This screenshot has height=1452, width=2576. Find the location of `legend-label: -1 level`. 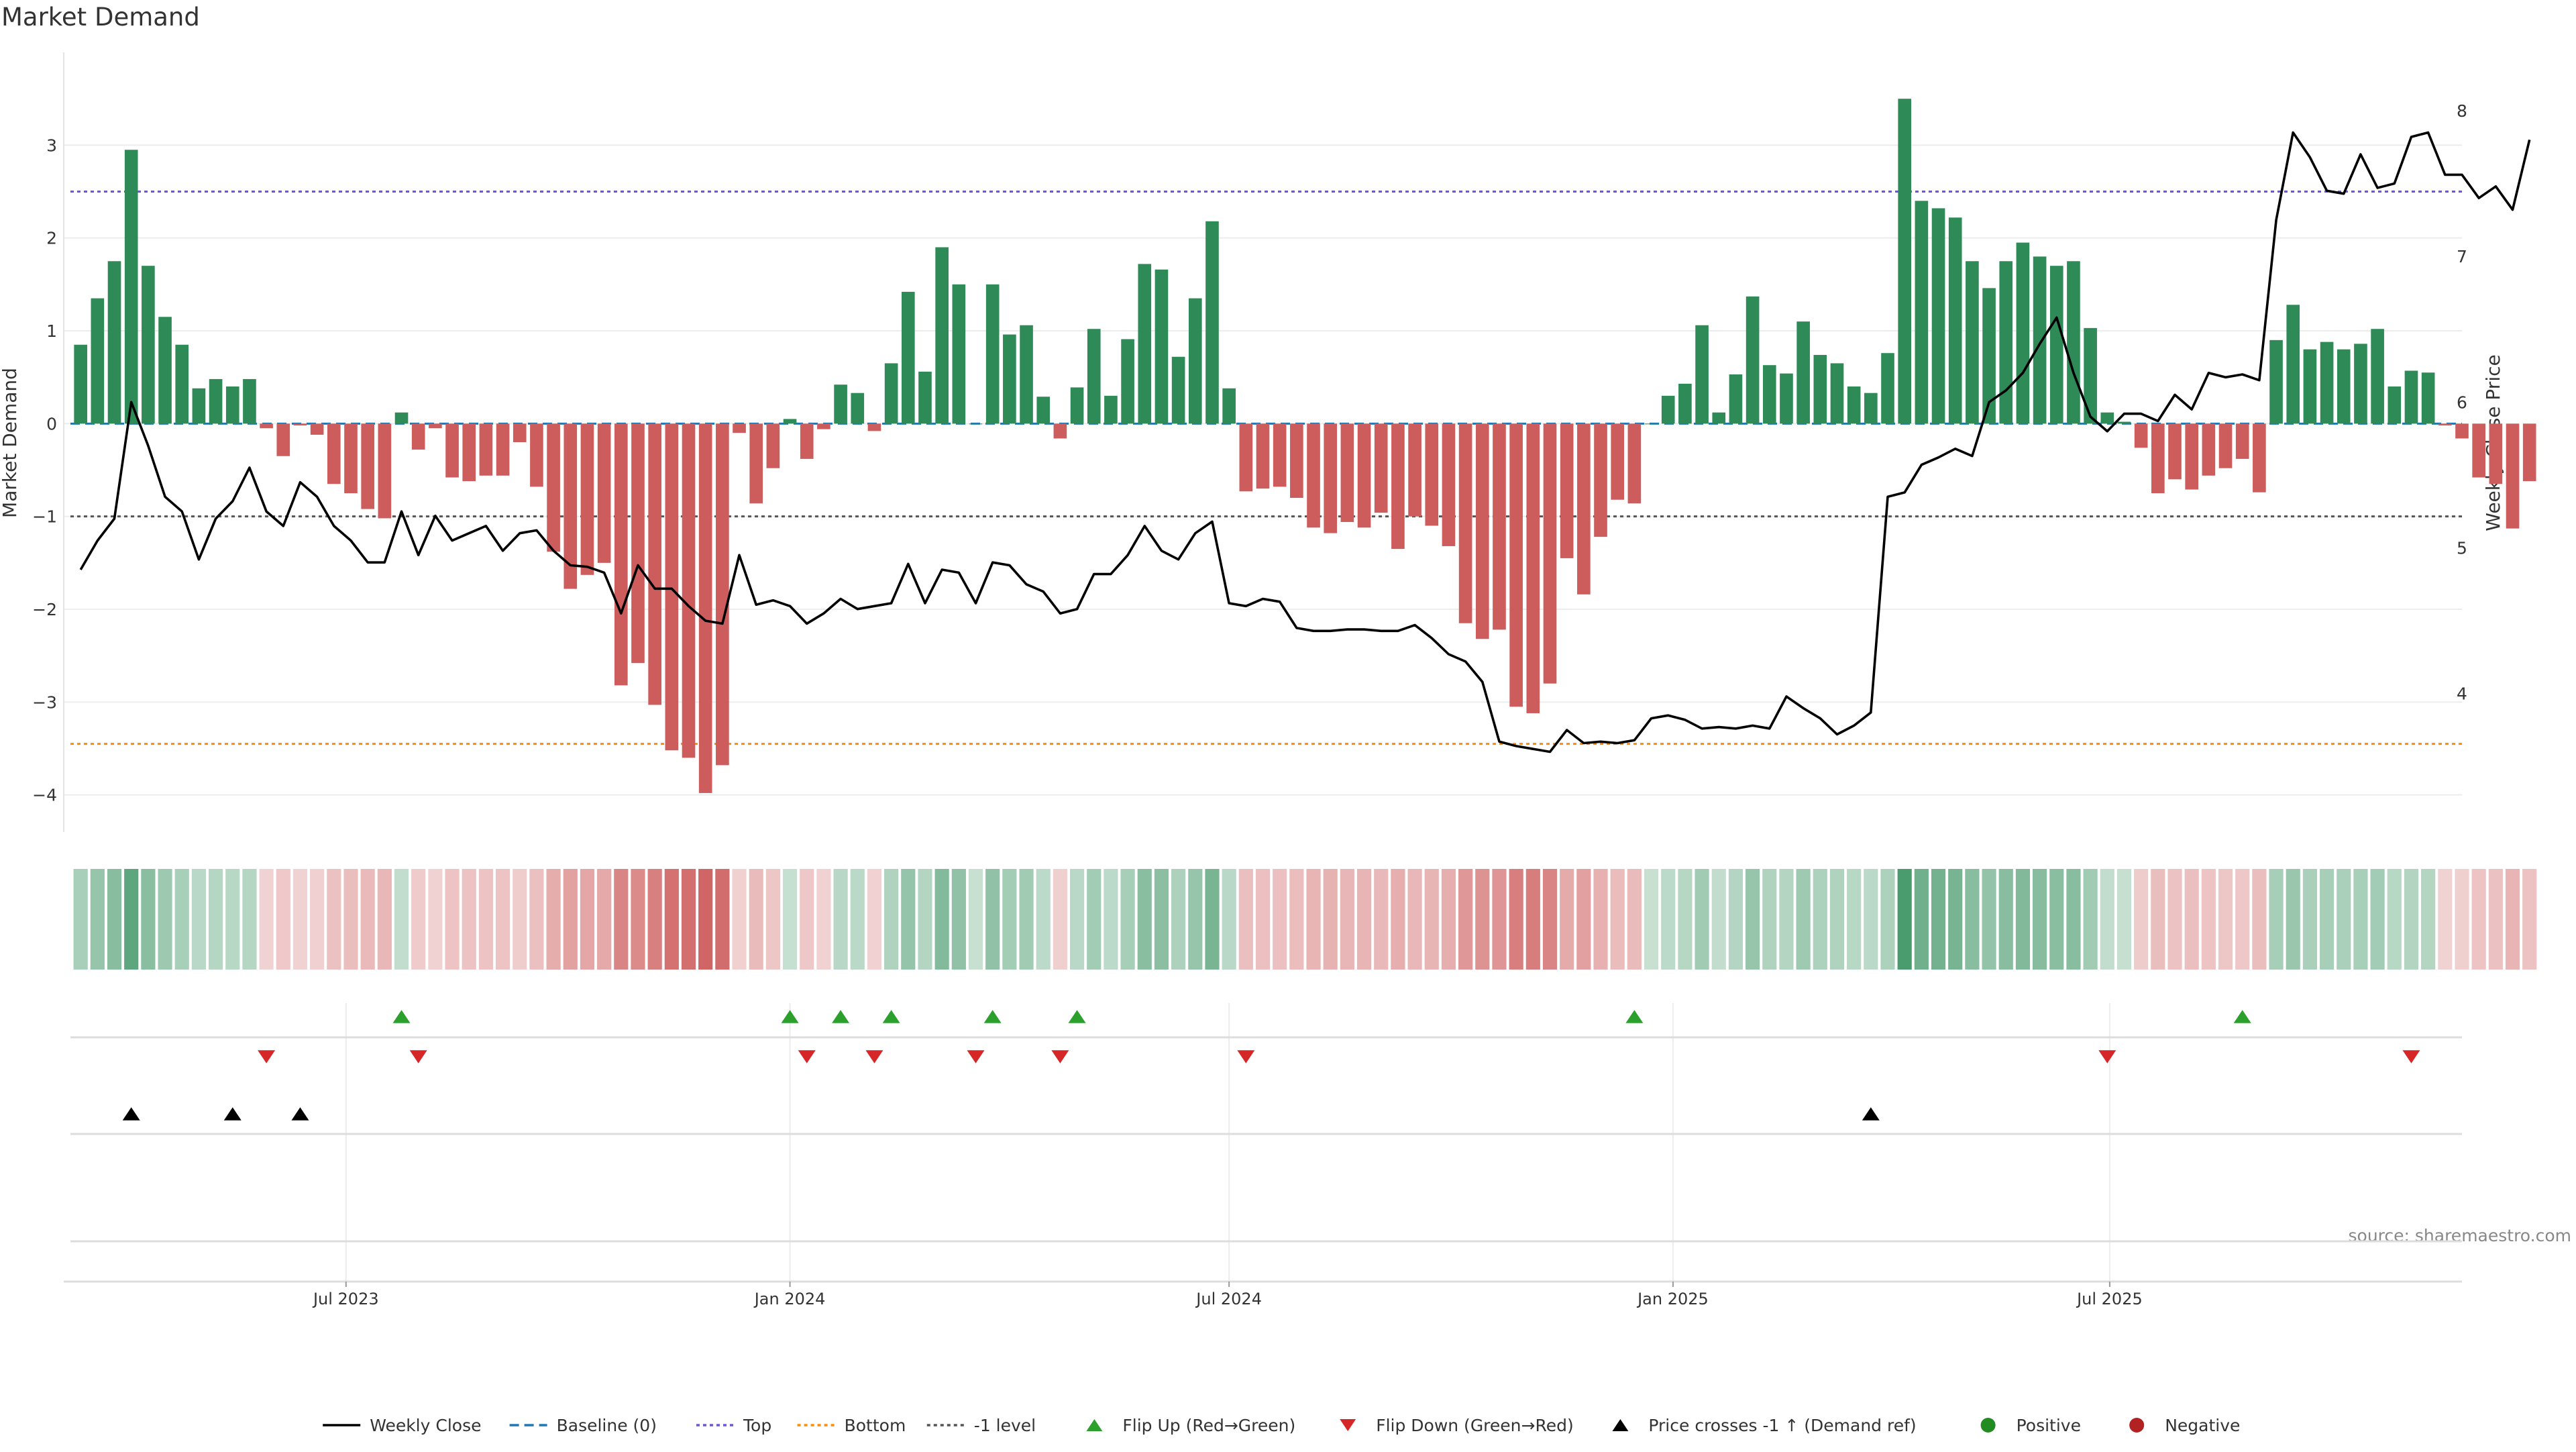

legend-label: -1 level is located at coordinates (1005, 1425).